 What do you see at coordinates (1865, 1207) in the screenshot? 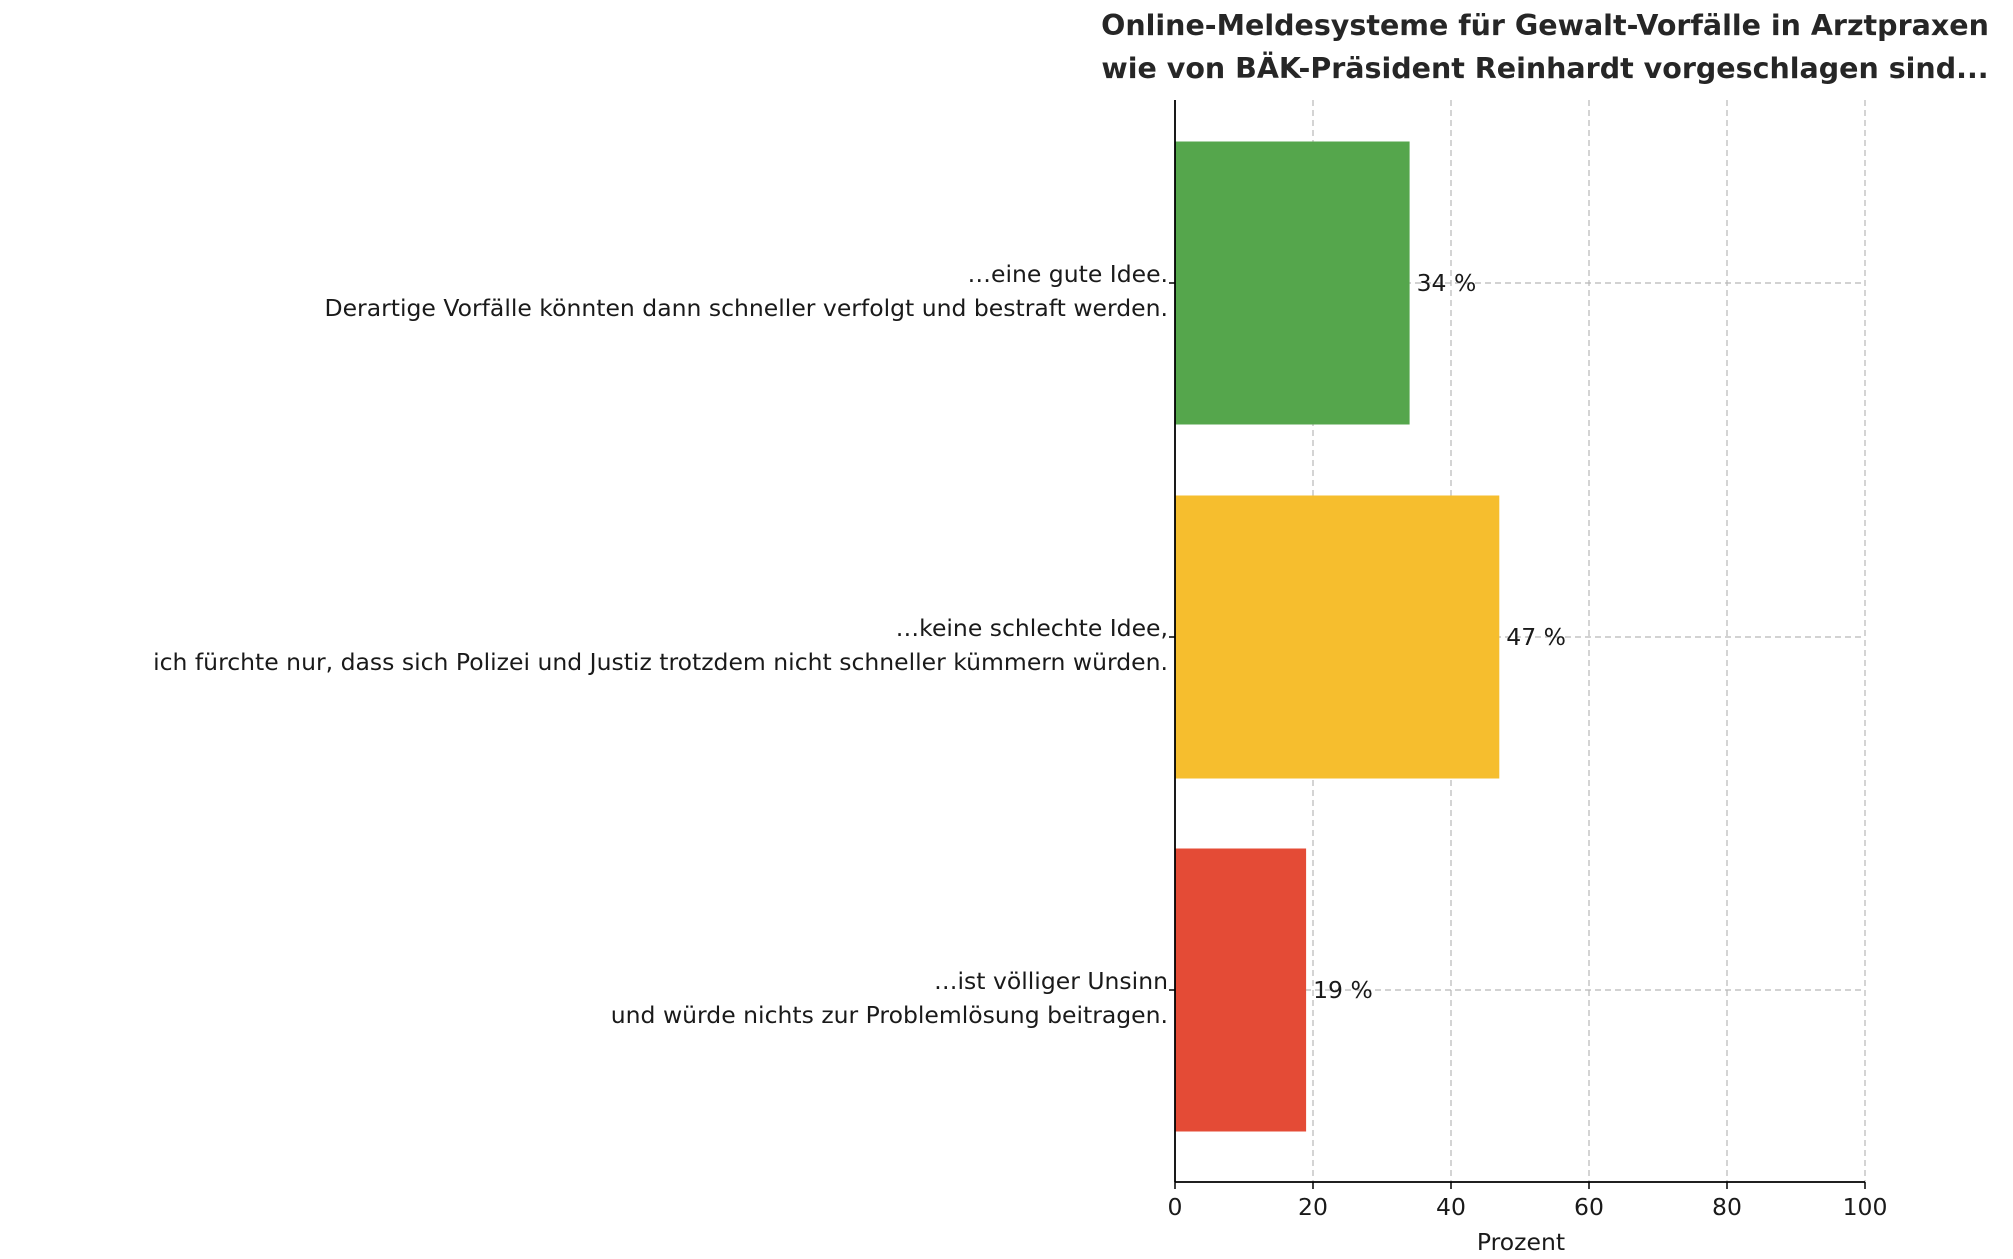
I see `x-tick-label-100: 100` at bounding box center [1865, 1207].